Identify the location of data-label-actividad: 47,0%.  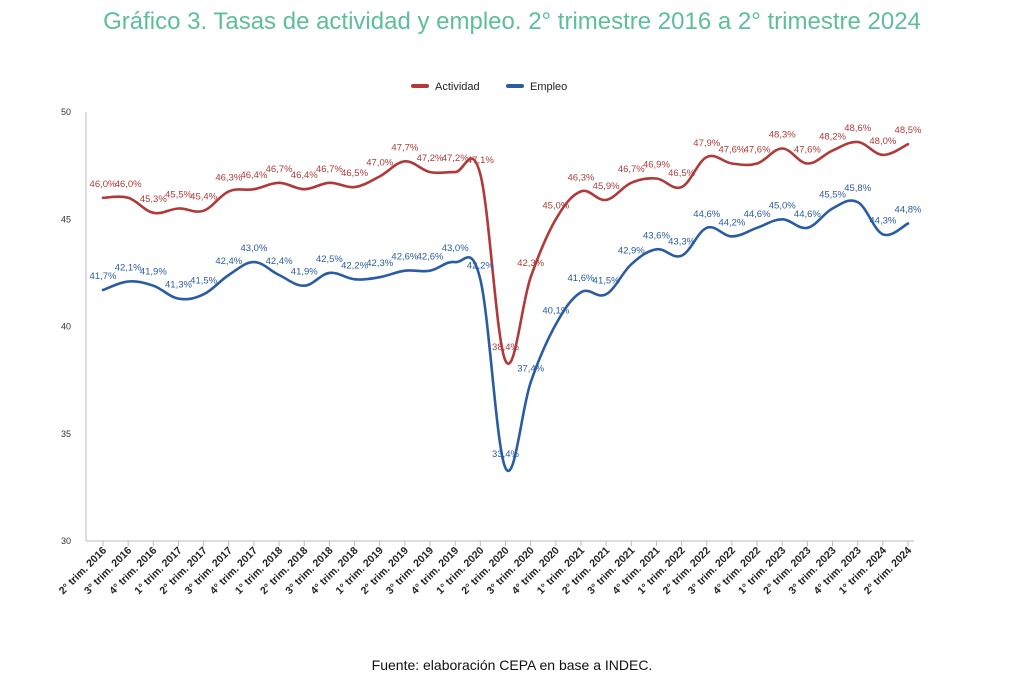
(379, 162).